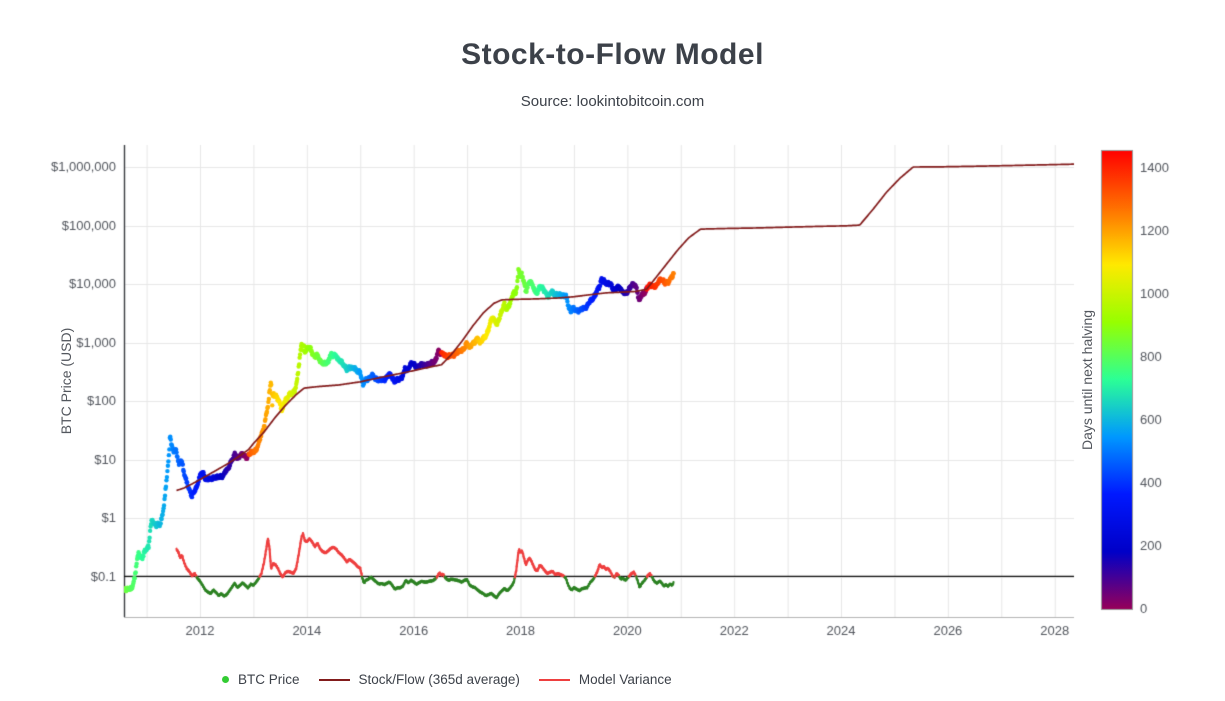  What do you see at coordinates (612, 101) in the screenshot?
I see `chart-subtitle: Source: lookintobitcoin.com` at bounding box center [612, 101].